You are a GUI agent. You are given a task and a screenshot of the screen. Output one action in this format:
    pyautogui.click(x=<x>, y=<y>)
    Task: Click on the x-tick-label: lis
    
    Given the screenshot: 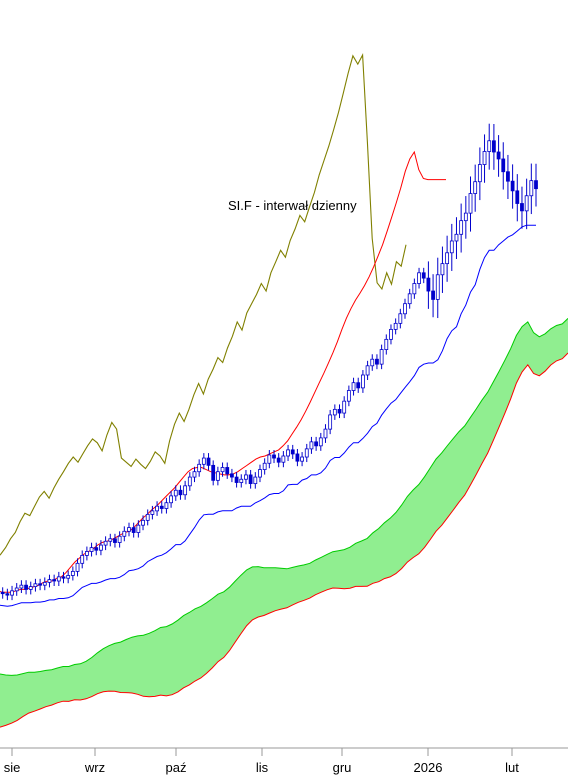 What is the action you would take?
    pyautogui.click(x=262, y=767)
    